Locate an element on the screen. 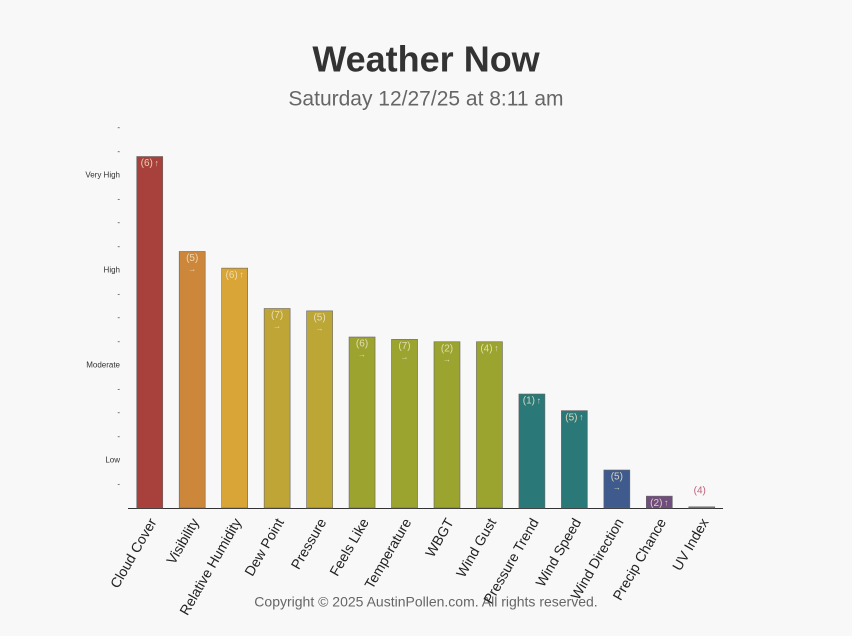 The image size is (852, 636). x-tick-label: Visibility is located at coordinates (182, 541).